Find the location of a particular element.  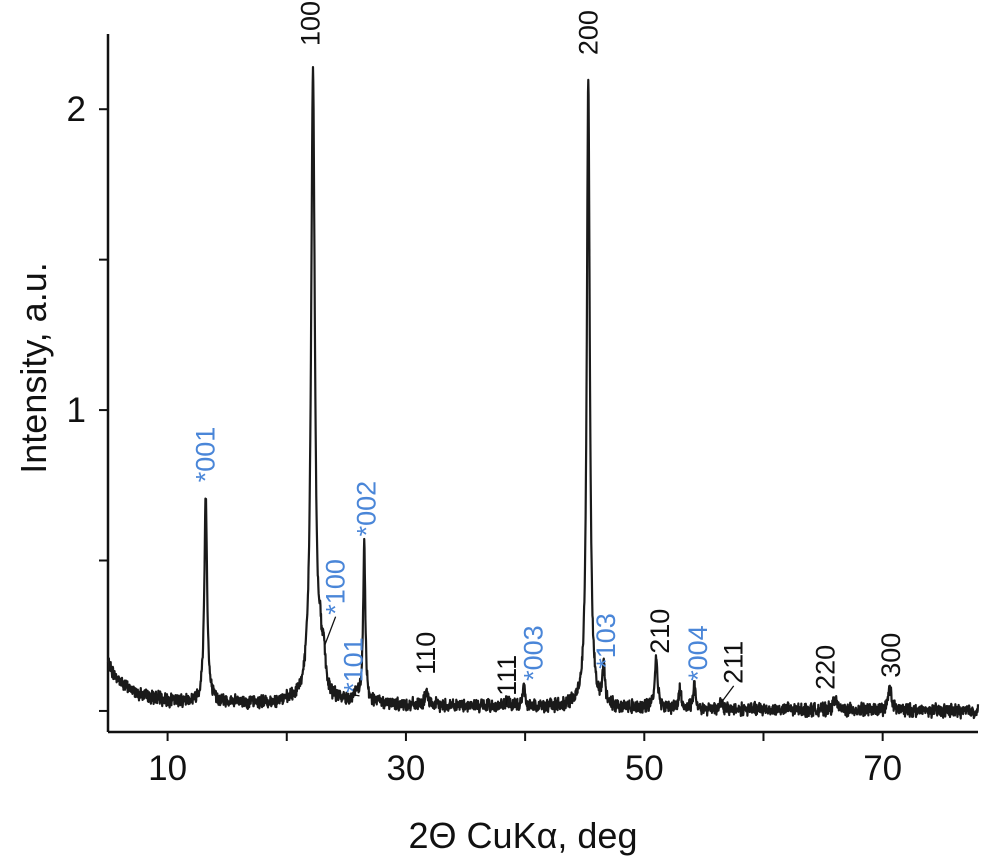

x-tick-label: 70 is located at coordinates (882, 768).